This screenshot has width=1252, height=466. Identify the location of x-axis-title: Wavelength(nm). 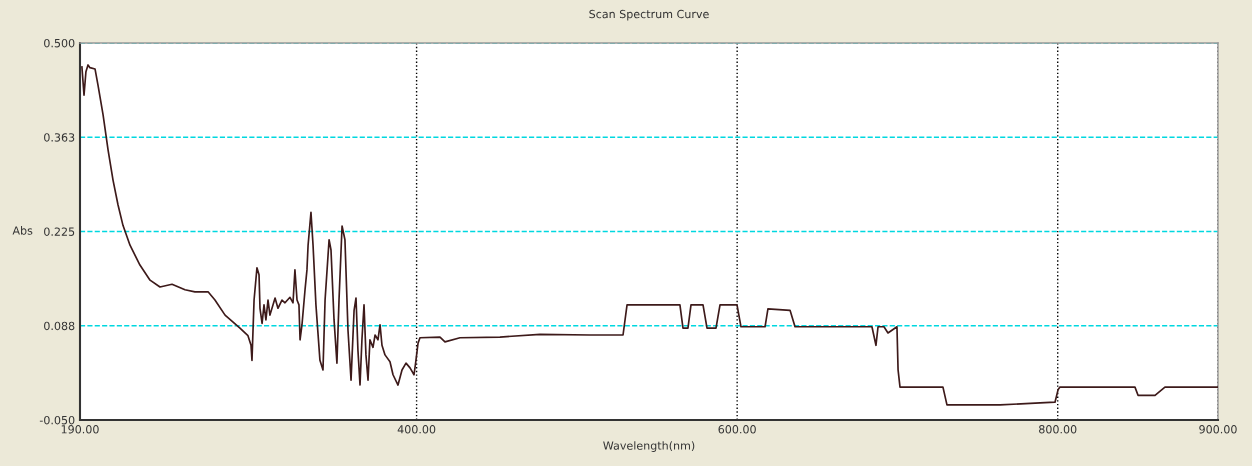
(649, 446).